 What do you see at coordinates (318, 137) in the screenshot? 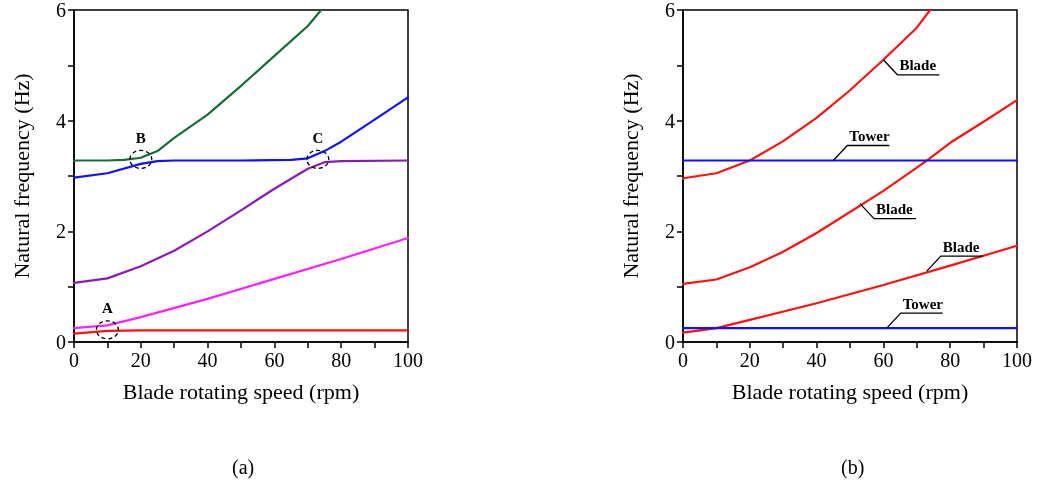
I see `annotation: C` at bounding box center [318, 137].